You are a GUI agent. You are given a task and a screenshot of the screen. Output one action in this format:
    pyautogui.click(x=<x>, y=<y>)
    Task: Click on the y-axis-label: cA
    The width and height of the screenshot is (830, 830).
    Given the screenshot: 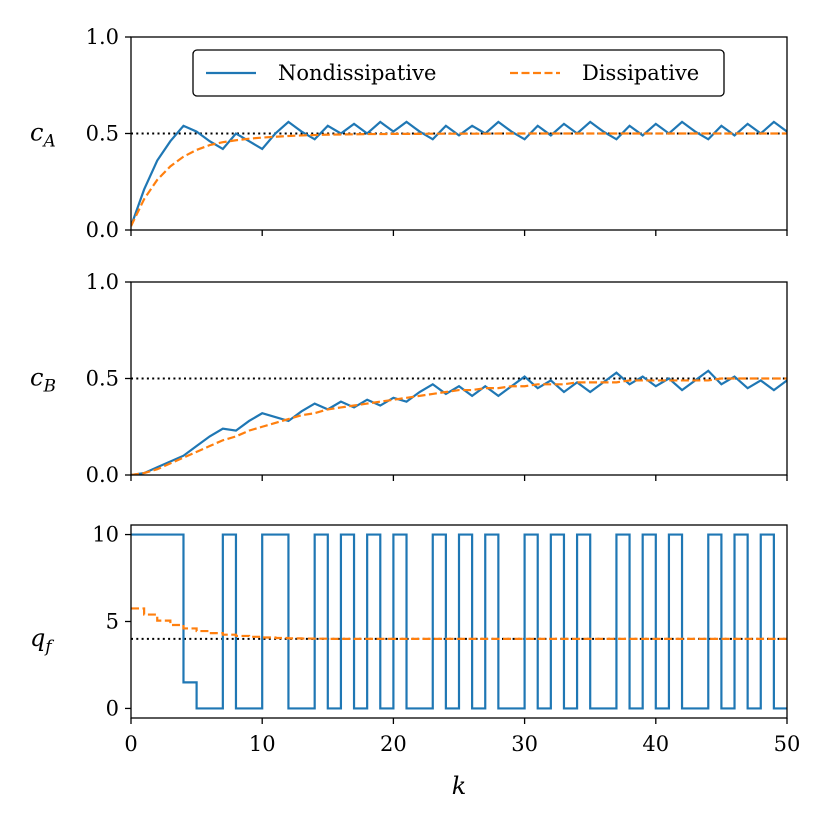 What is the action you would take?
    pyautogui.click(x=43, y=135)
    